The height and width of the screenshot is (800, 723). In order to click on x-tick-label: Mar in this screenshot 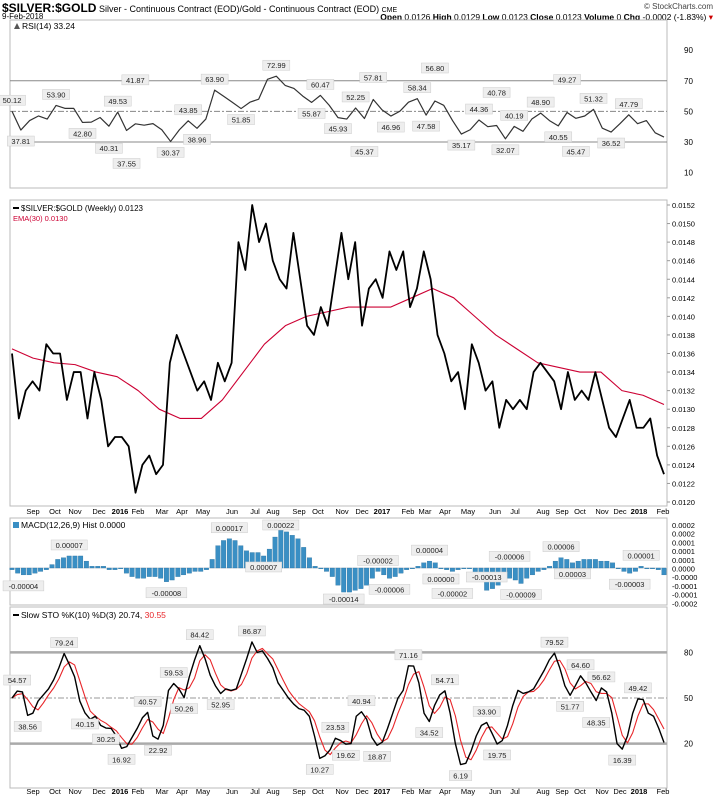, I will do `click(425, 511)`.